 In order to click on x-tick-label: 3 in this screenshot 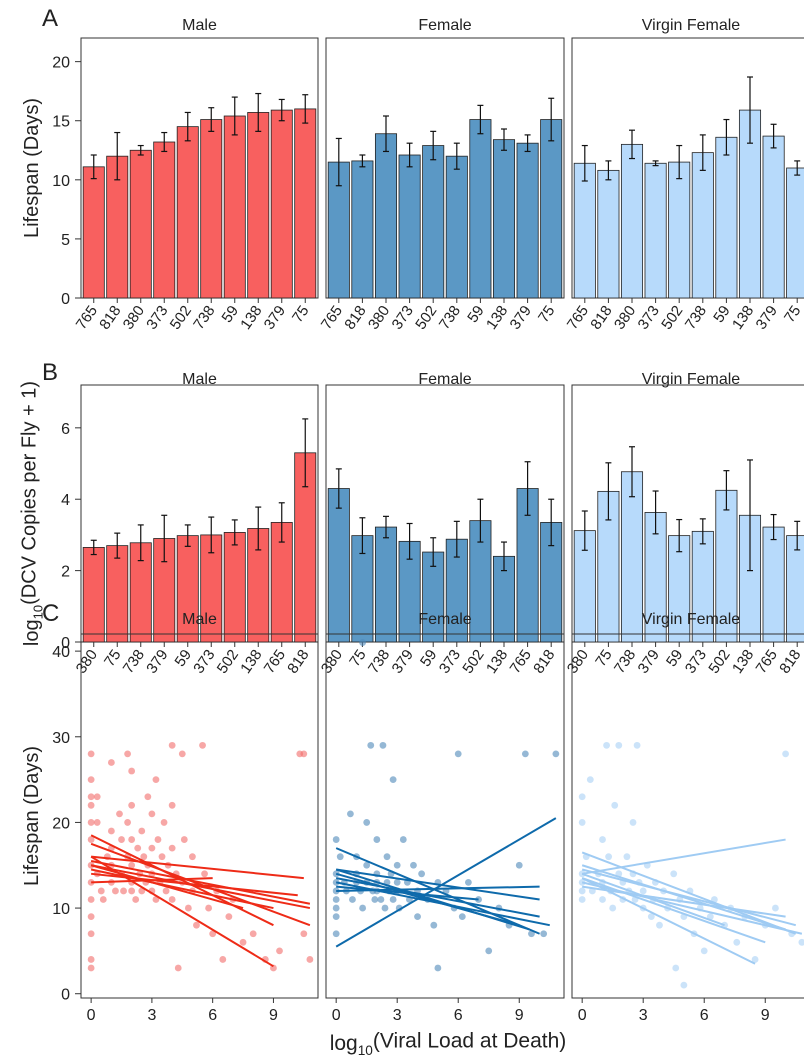, I will do `click(643, 1015)`.